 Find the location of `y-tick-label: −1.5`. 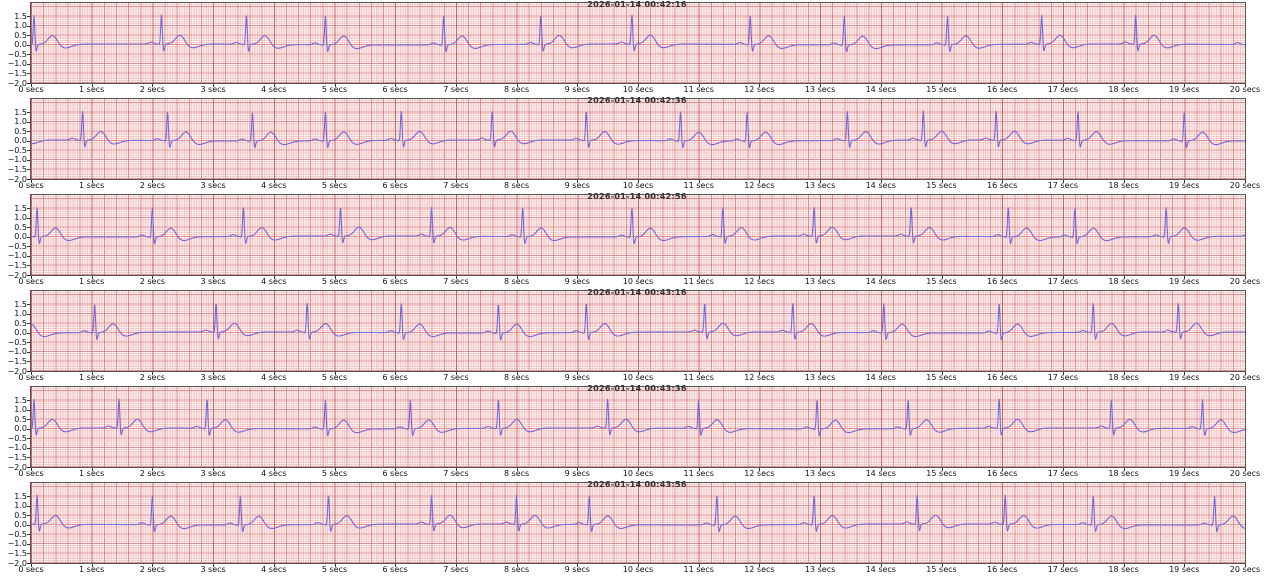

y-tick-label: −1.5 is located at coordinates (17, 169).